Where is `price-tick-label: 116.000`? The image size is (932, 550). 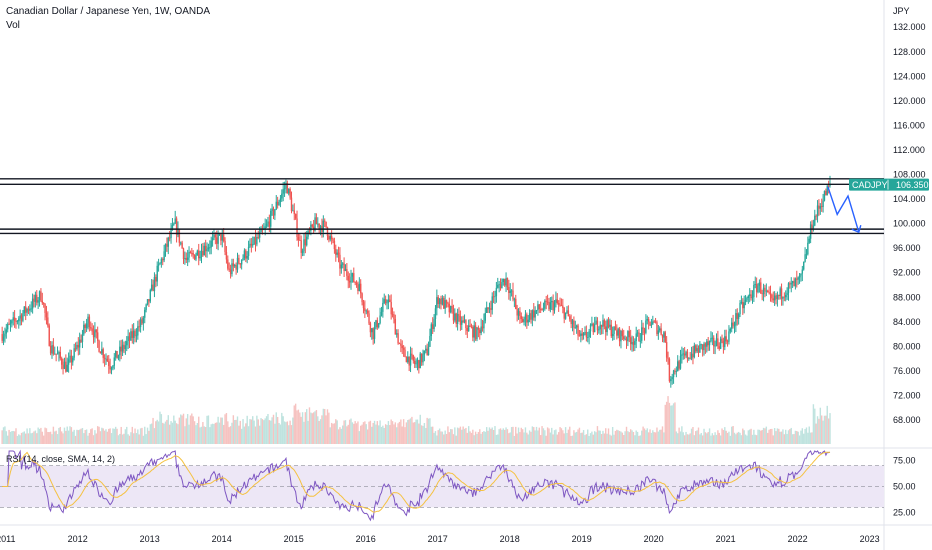 price-tick-label: 116.000 is located at coordinates (909, 125).